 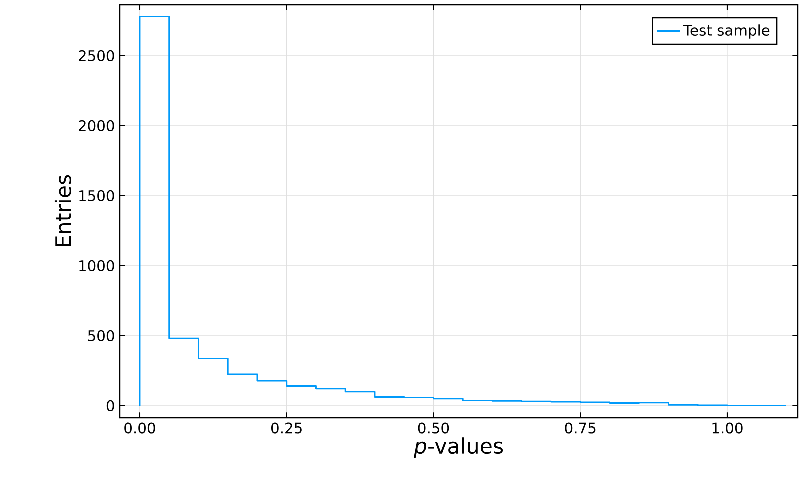 I want to click on legend-label: Test sample, so click(x=726, y=31).